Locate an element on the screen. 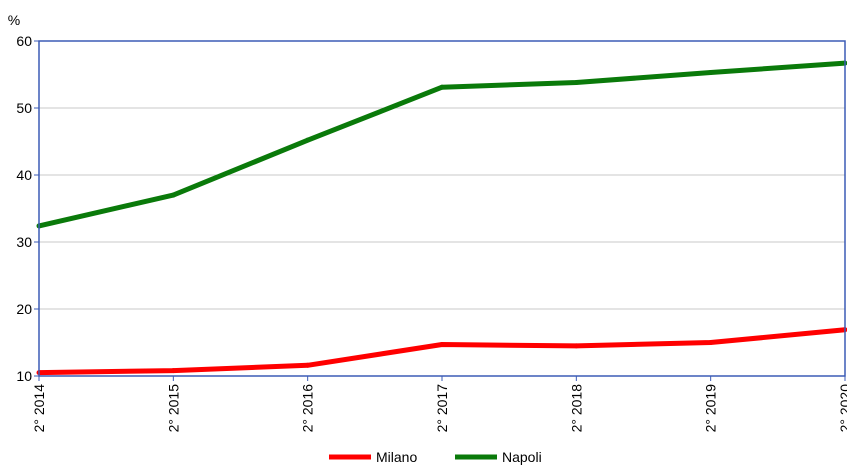  y-axis-unit-label: % is located at coordinates (14, 20).